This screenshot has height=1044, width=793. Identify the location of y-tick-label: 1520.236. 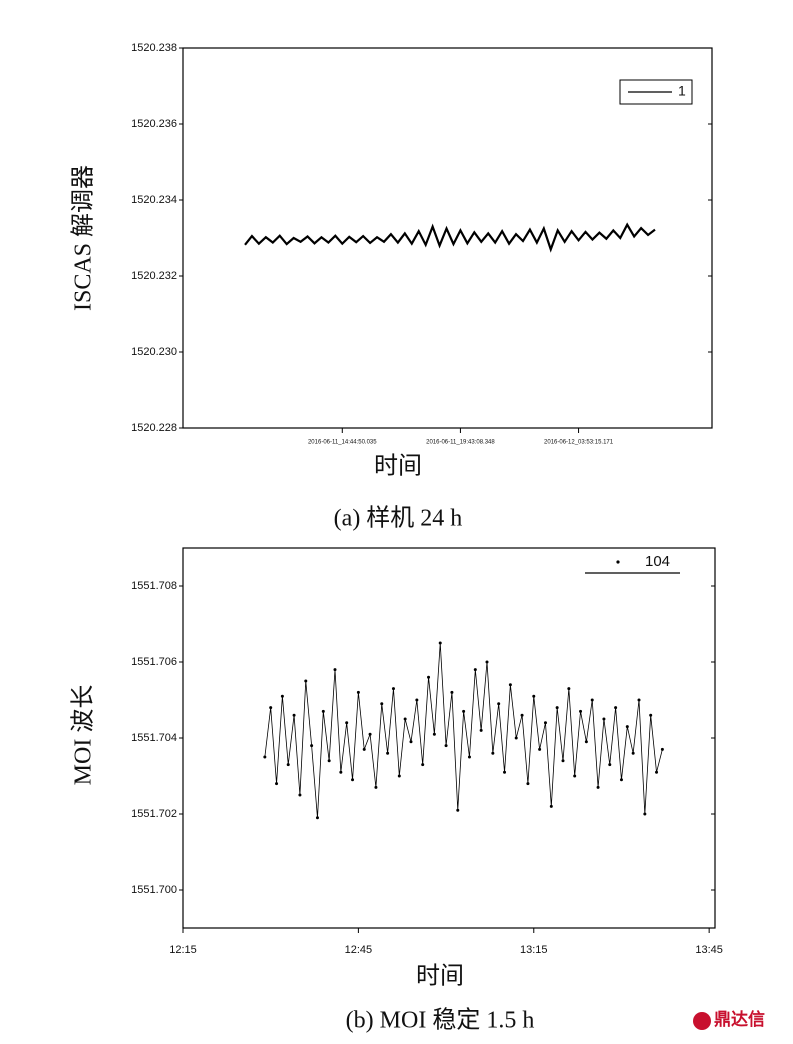
(154, 124).